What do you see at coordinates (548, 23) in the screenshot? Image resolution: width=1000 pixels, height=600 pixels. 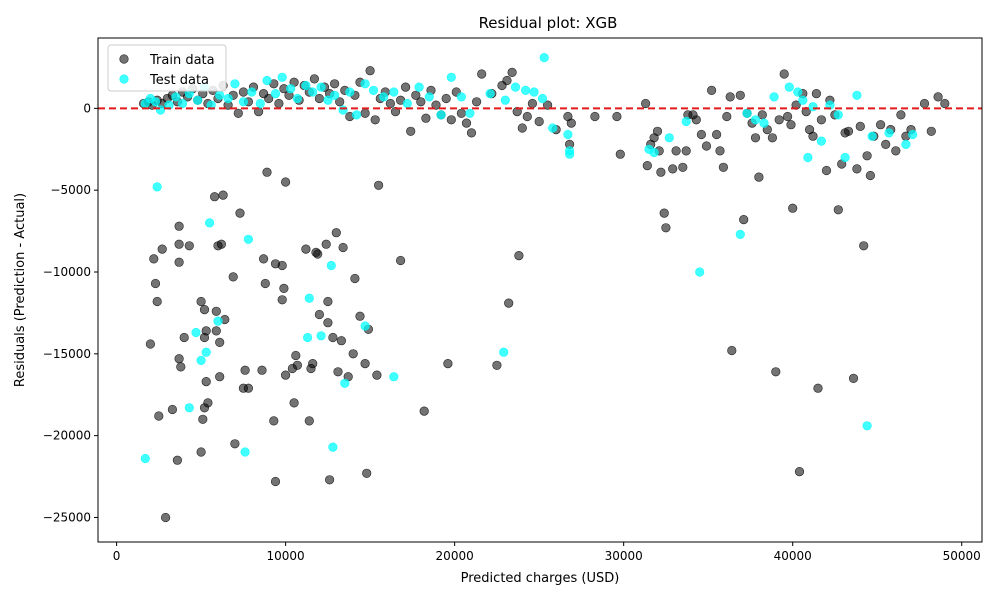 I see `chart-title: Residual plot: XGB` at bounding box center [548, 23].